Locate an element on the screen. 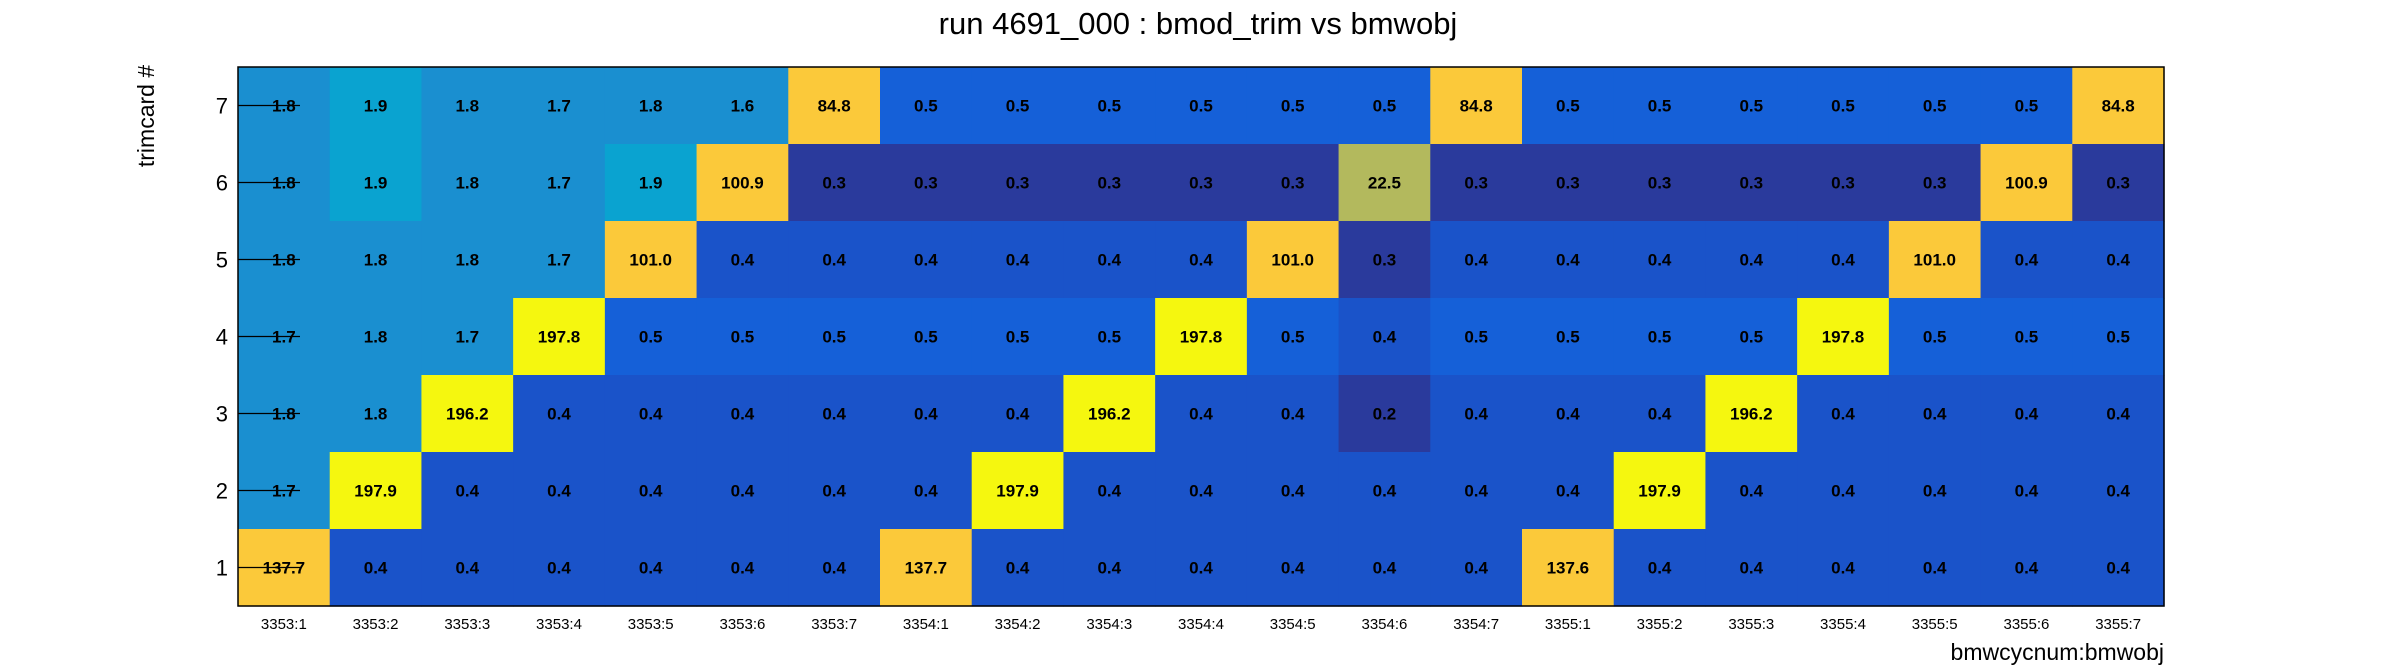 Image resolution: width=2396 pixels, height=672 pixels. x-axis-title: bmwcycnum:bmwobj is located at coordinates (2057, 652).